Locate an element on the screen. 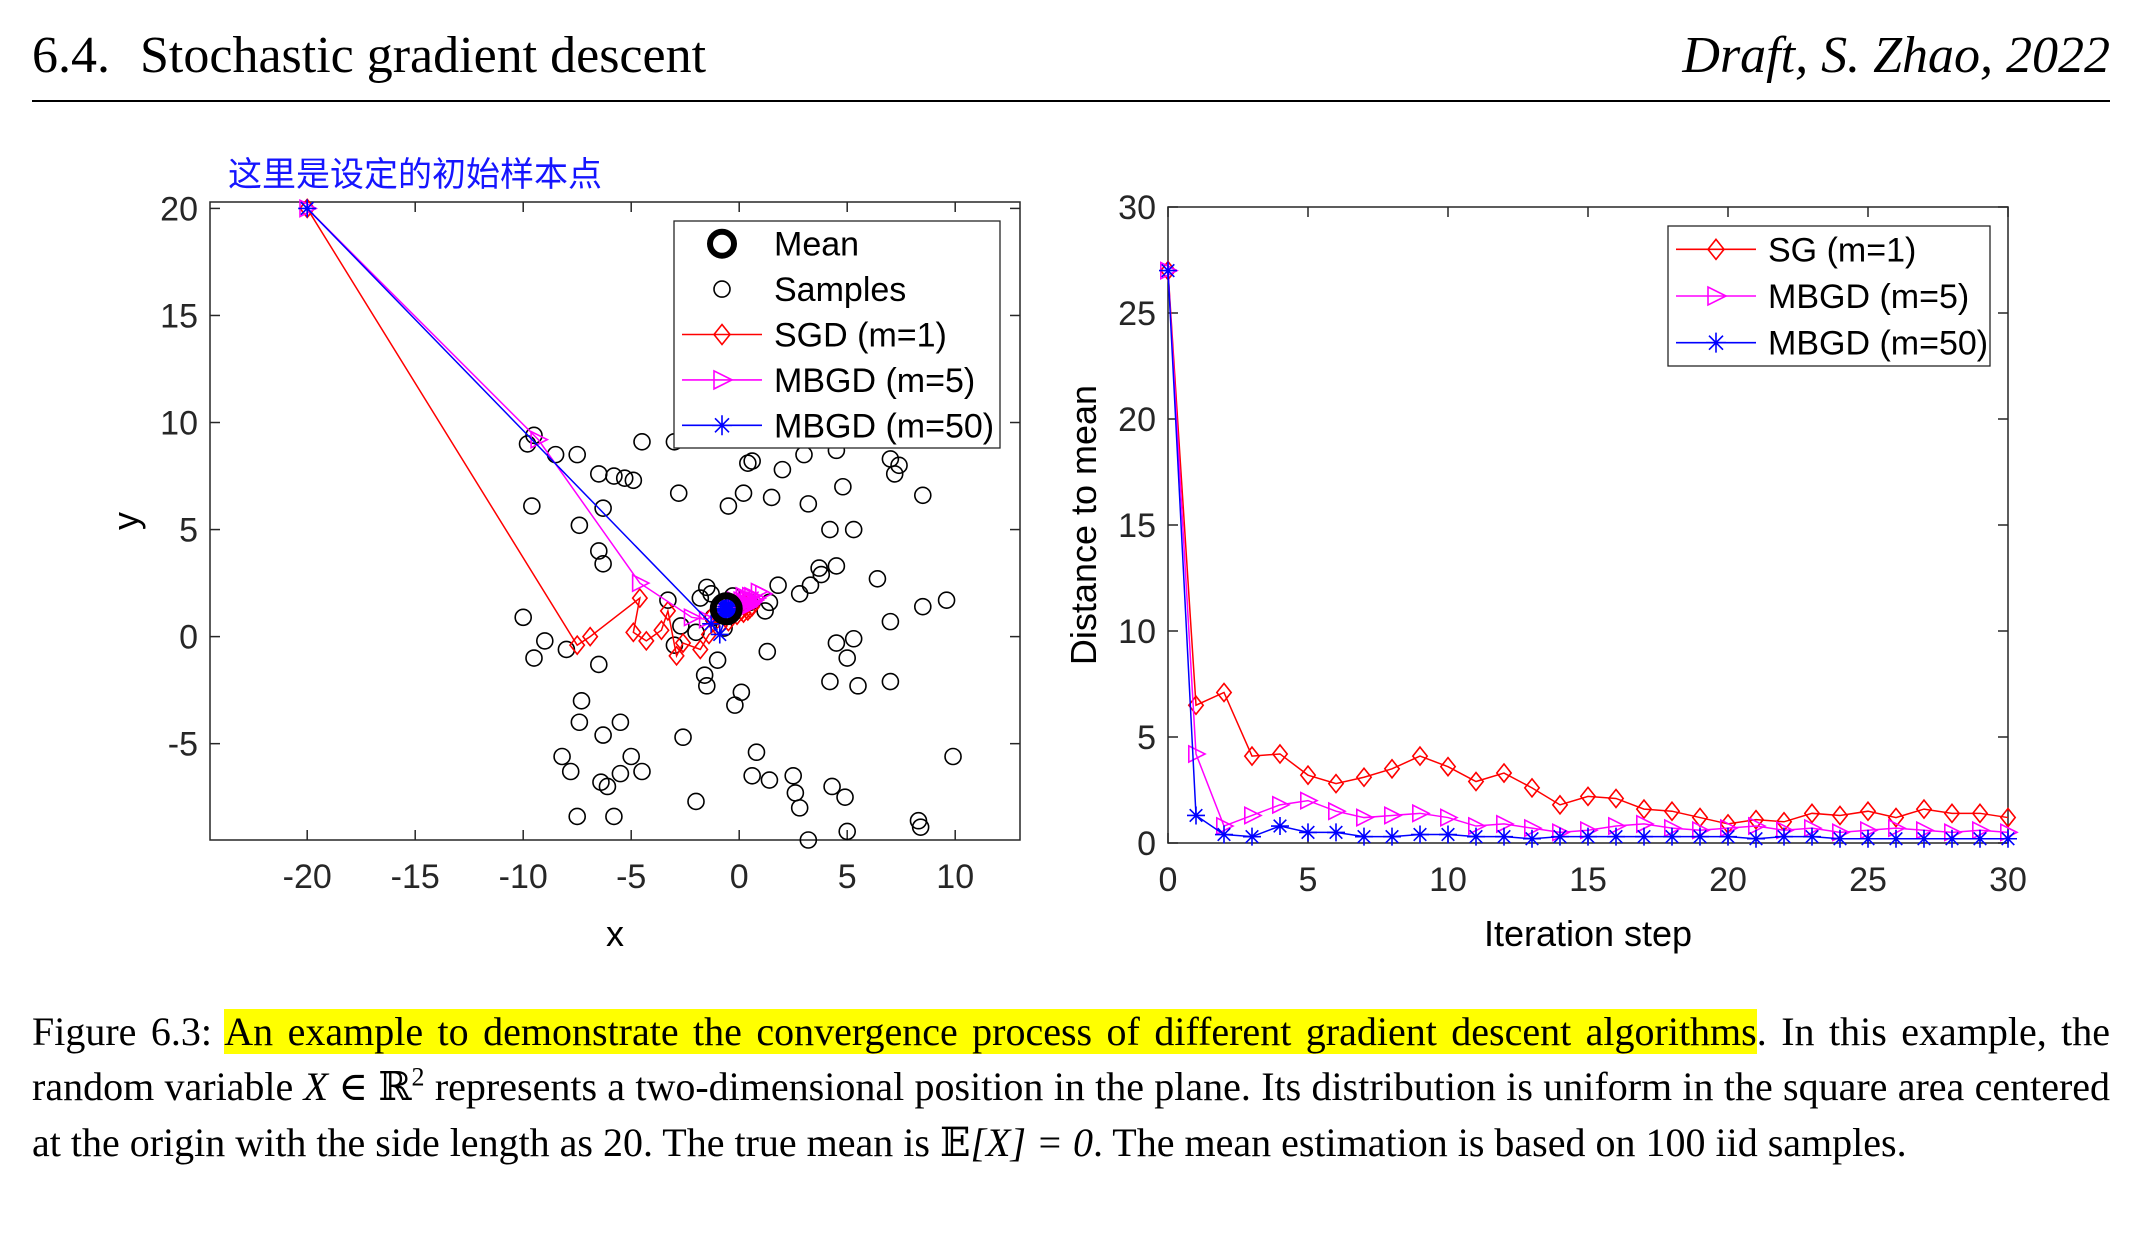 This screenshot has width=2154, height=1240. mean-marker is located at coordinates (726, 609).